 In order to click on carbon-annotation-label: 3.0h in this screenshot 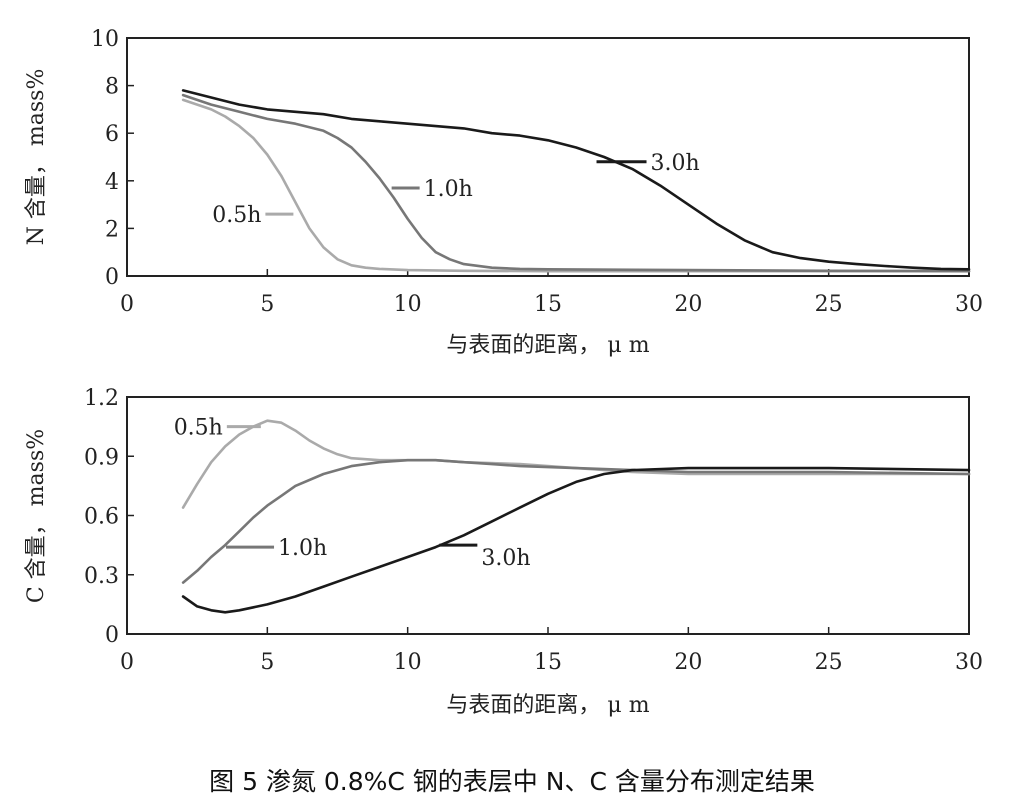, I will do `click(505, 558)`.